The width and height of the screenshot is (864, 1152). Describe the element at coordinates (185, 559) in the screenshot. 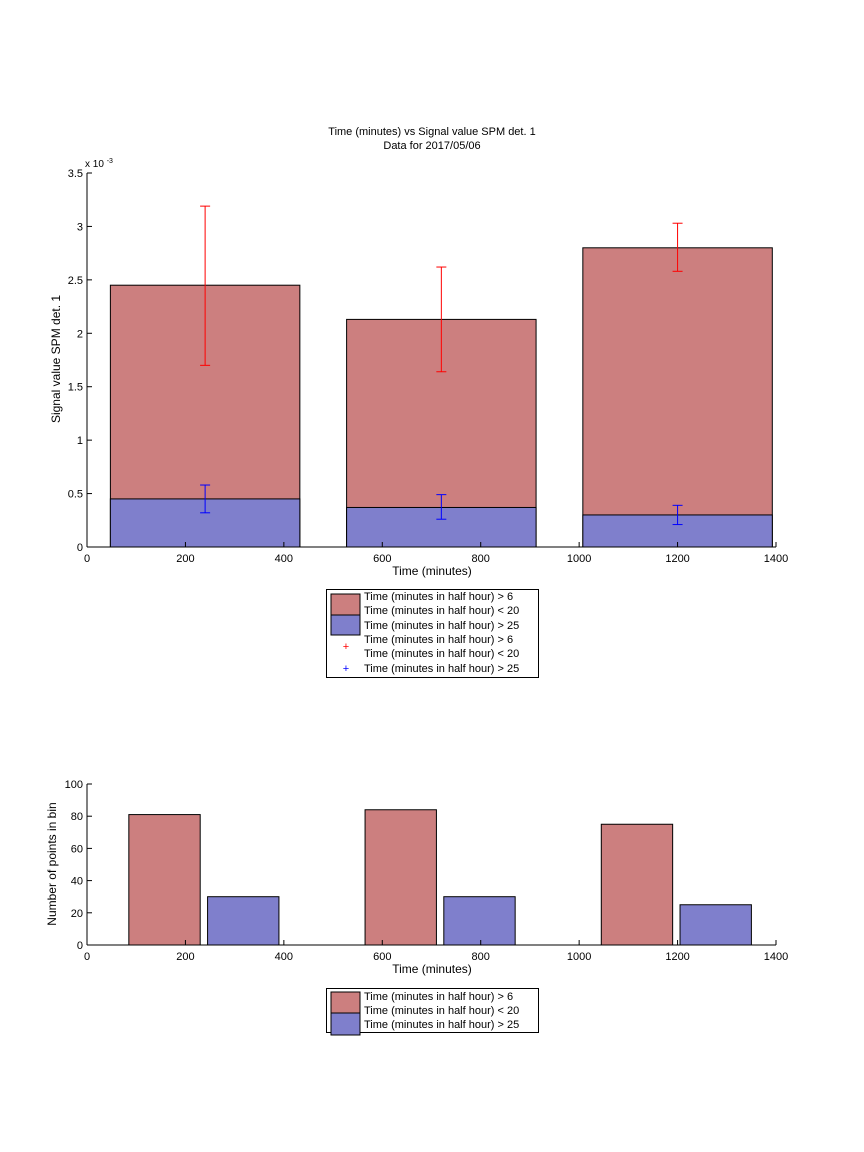

I see `top-x-tick-label: 200` at that location.